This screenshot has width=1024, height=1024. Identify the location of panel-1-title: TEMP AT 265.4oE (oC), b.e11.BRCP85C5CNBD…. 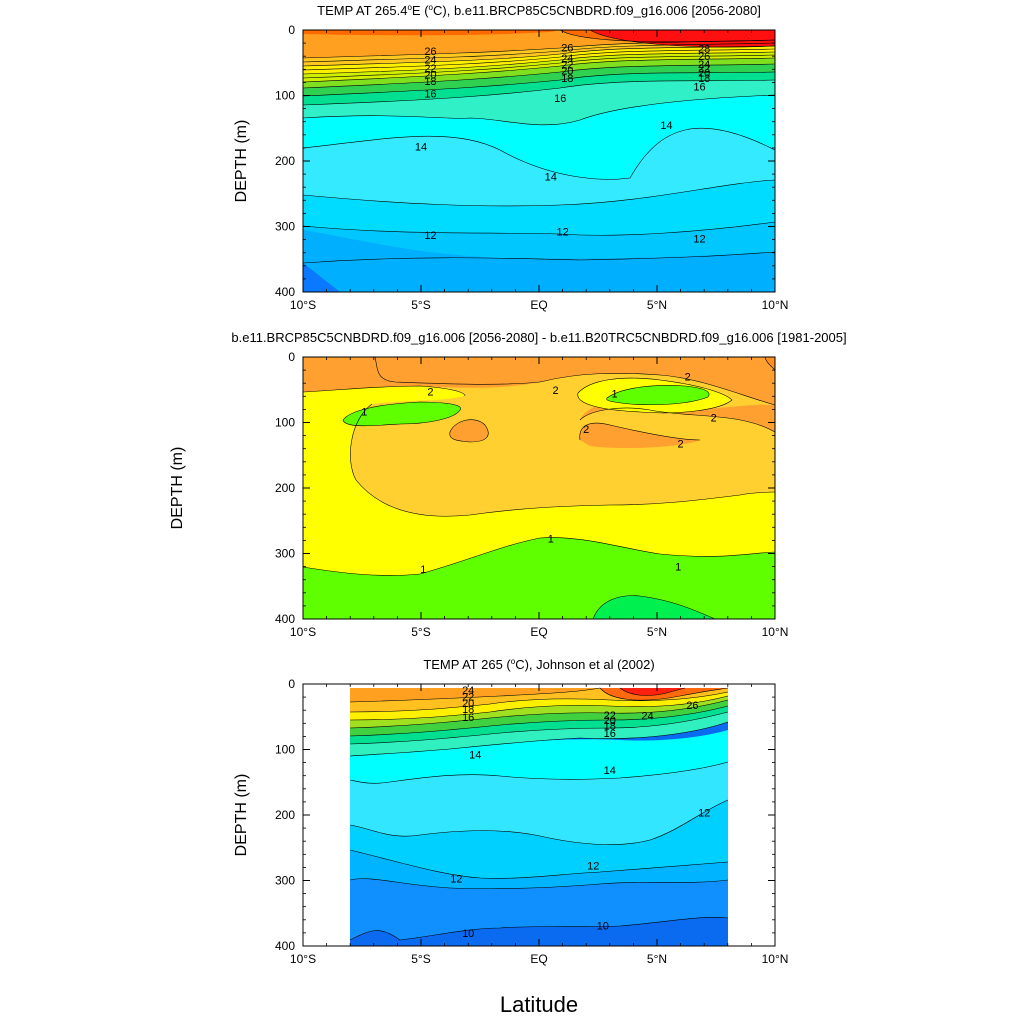
(539, 10).